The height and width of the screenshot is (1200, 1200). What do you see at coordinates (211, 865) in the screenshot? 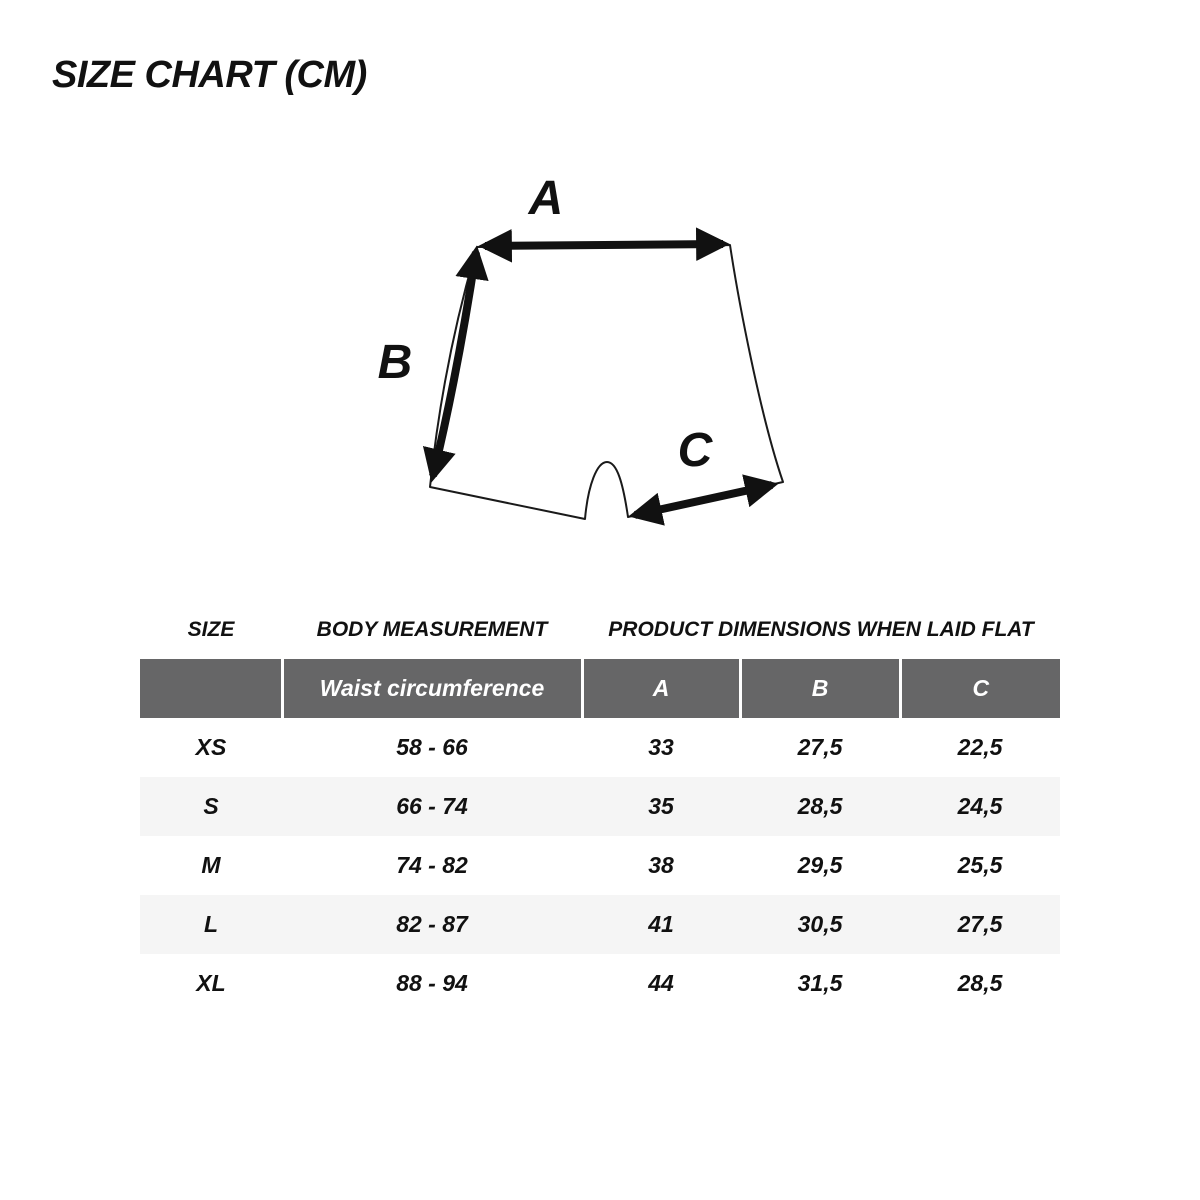
I see `cell-size: M` at bounding box center [211, 865].